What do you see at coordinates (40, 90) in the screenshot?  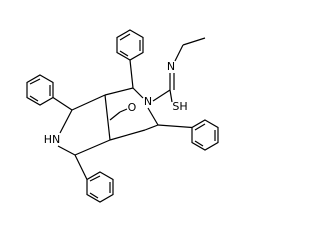 I see `phenyl-left` at bounding box center [40, 90].